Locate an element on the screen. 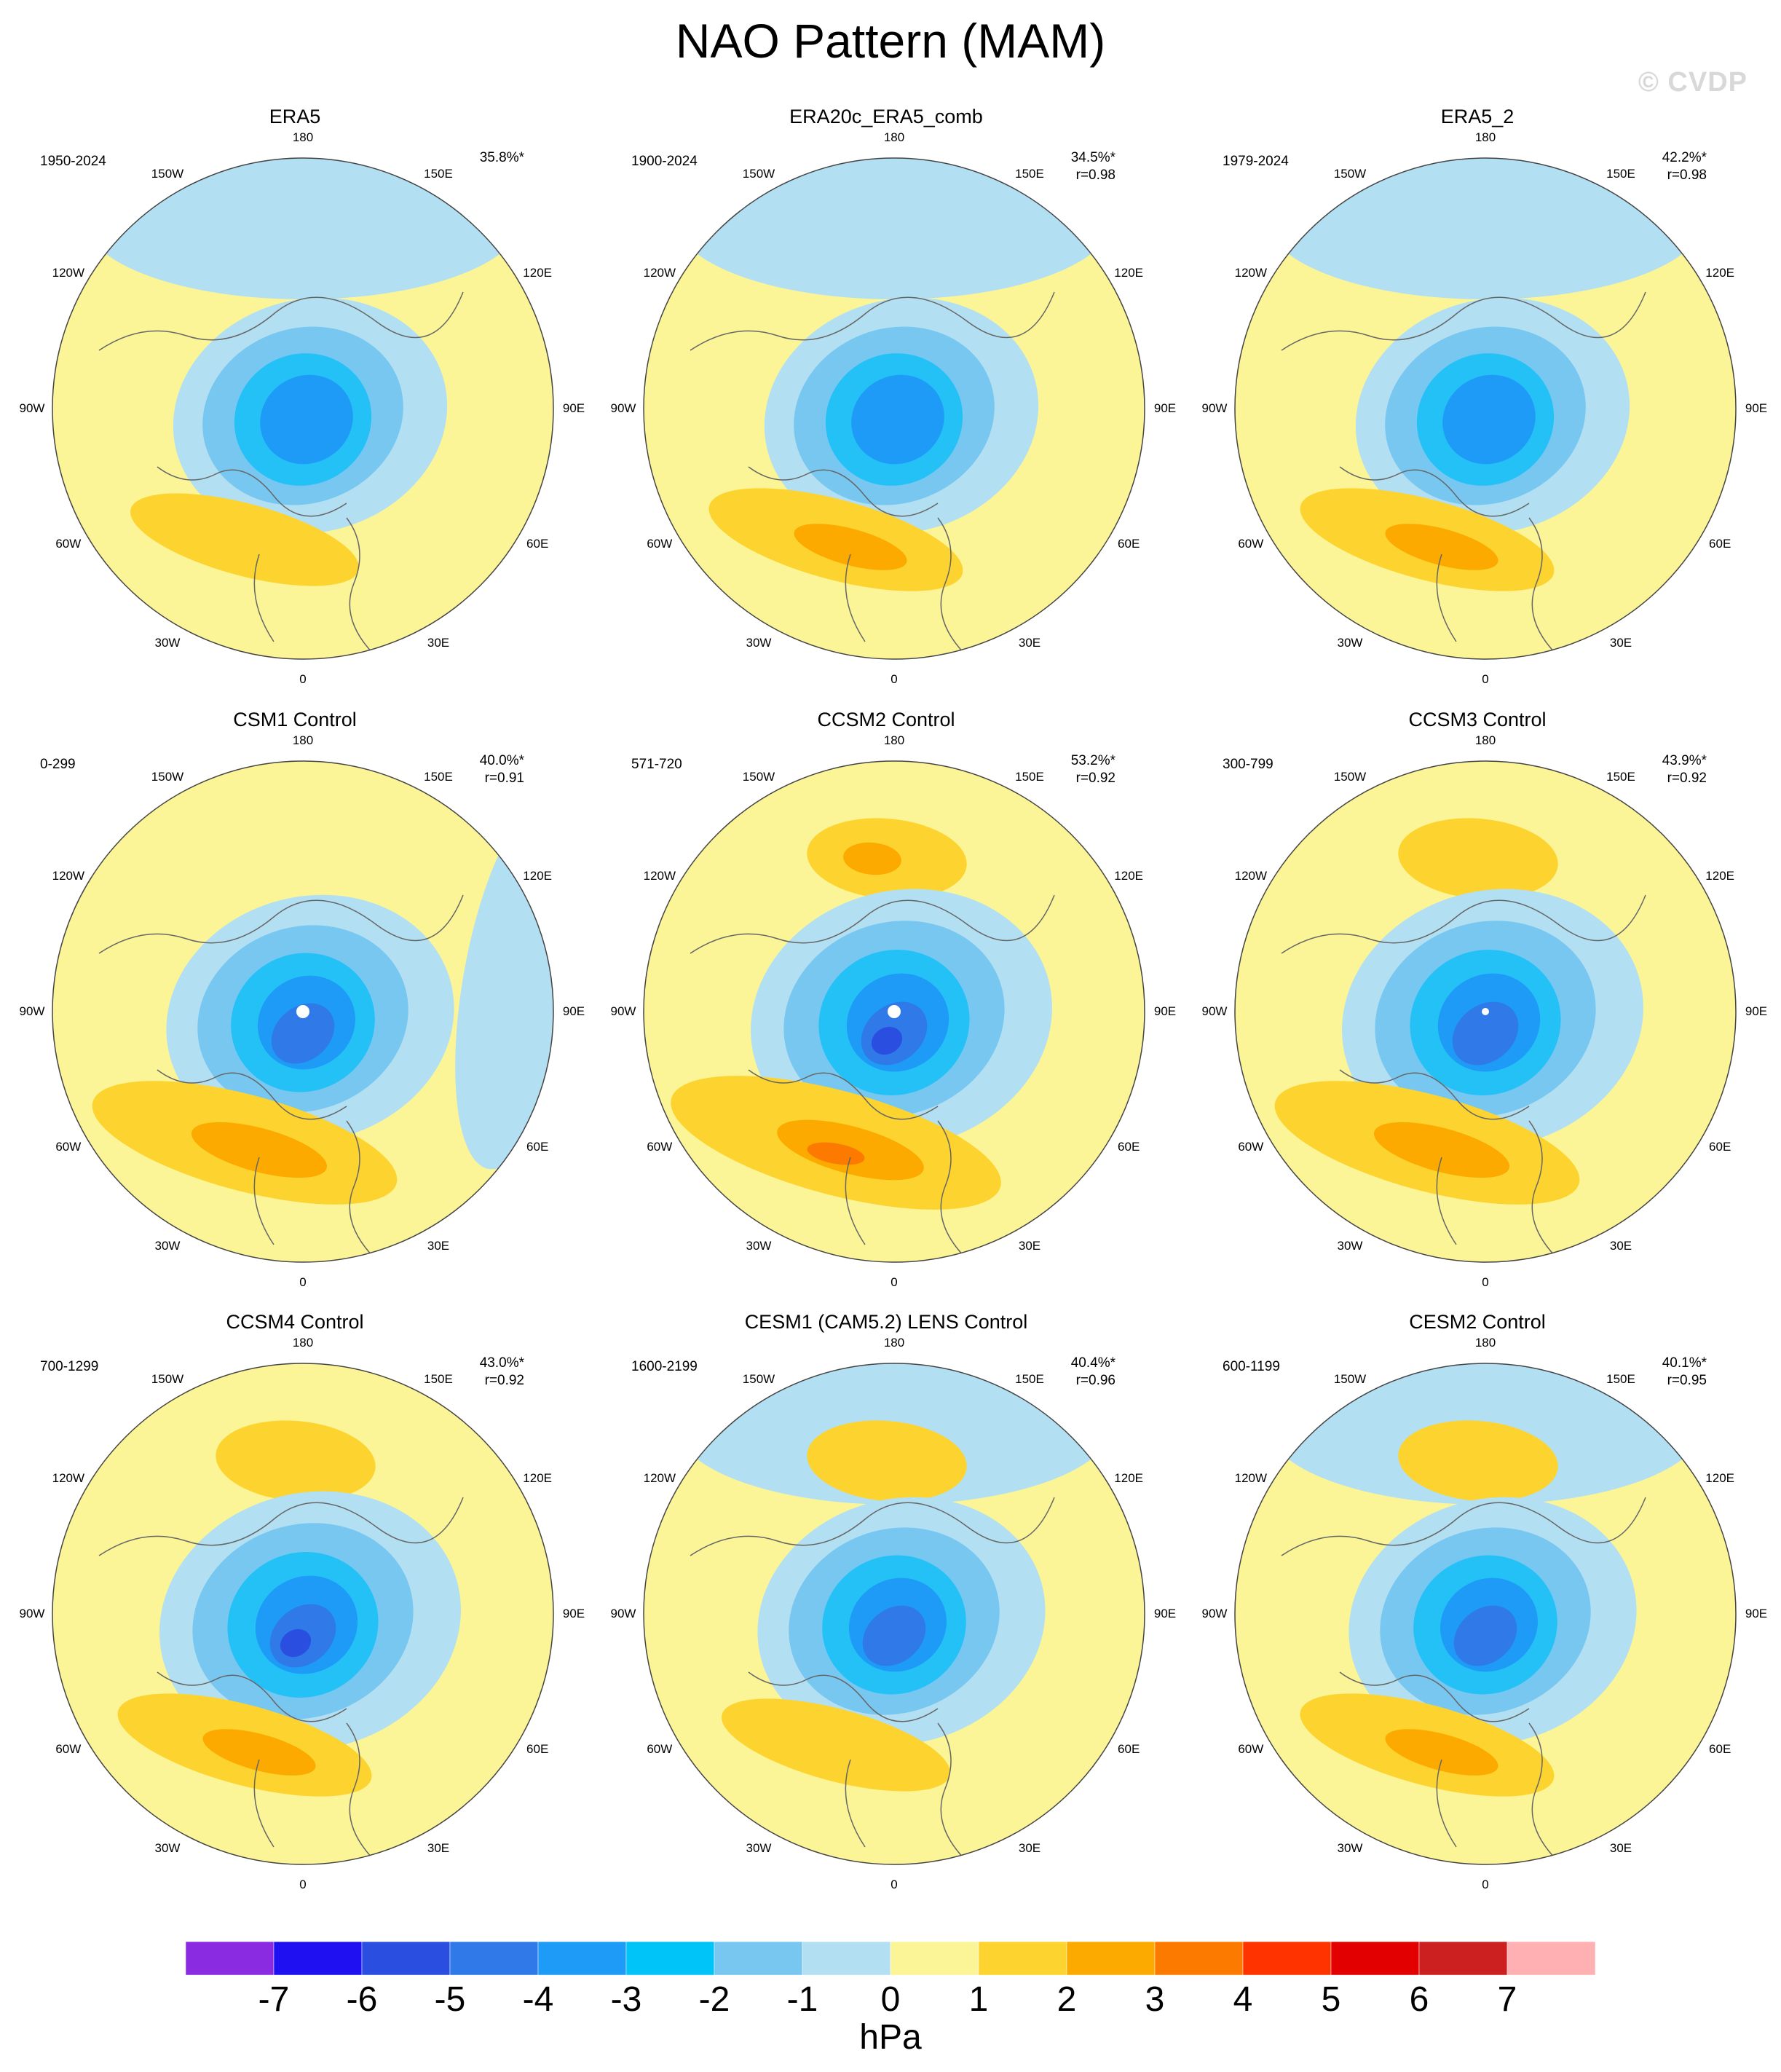  panel-period: 1950-2024 is located at coordinates (73, 161).